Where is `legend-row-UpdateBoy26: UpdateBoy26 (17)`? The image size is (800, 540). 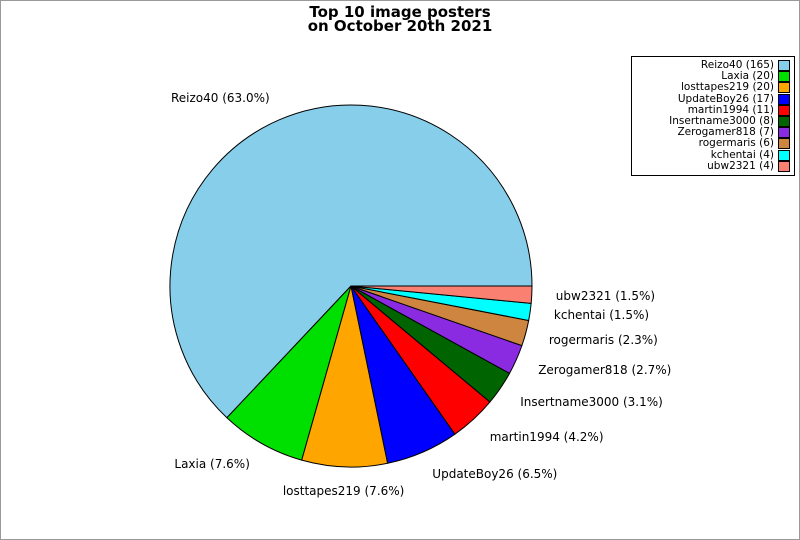
legend-row-UpdateBoy26: UpdateBoy26 (17) is located at coordinates (712, 98).